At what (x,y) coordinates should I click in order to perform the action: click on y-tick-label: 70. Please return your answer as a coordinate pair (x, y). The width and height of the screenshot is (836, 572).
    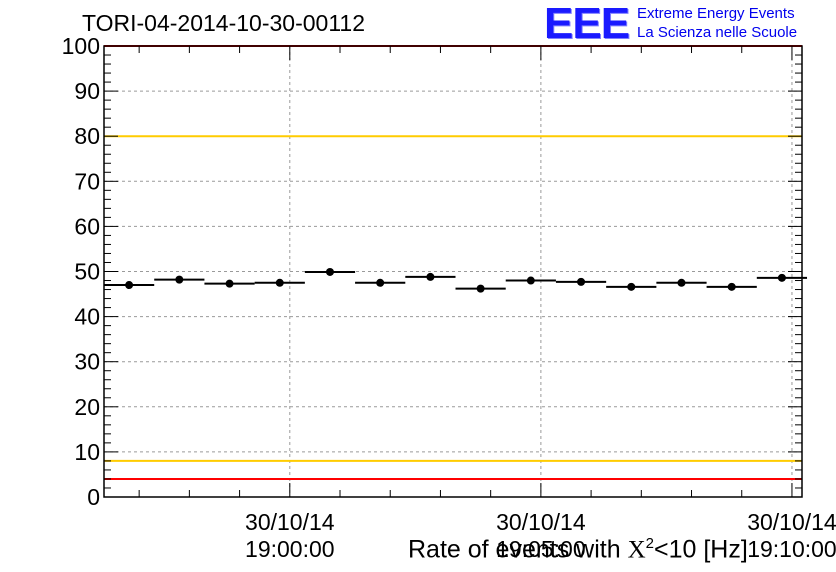
    Looking at the image, I should click on (87, 181).